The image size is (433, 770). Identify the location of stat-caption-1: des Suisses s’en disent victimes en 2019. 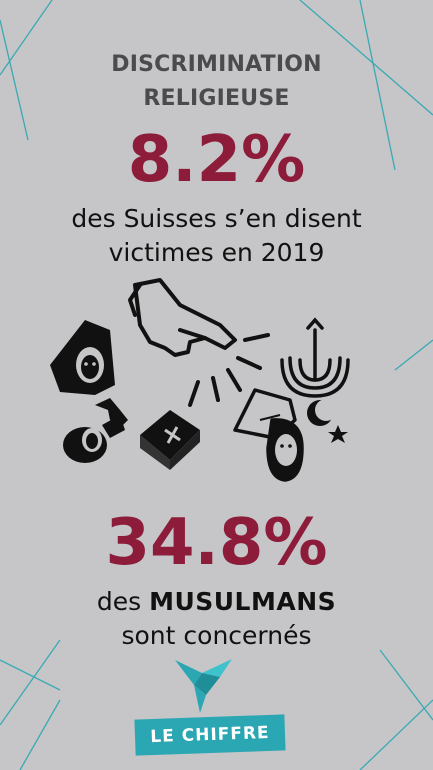
(216, 236).